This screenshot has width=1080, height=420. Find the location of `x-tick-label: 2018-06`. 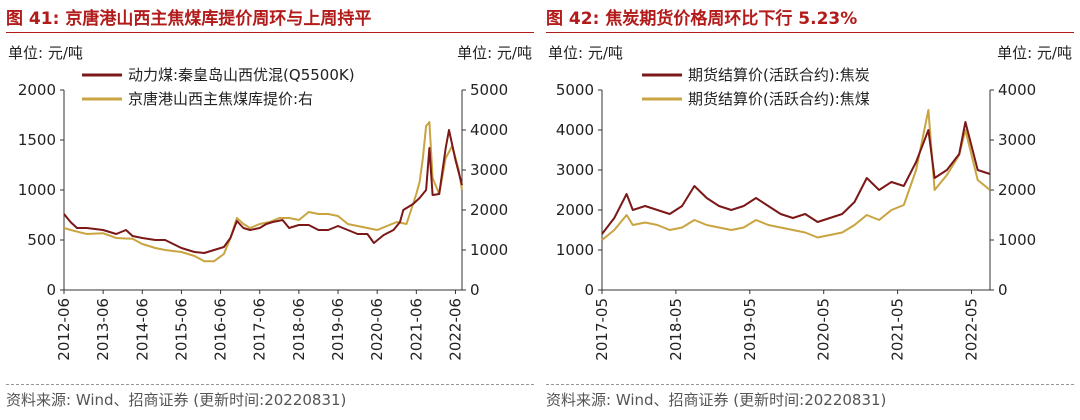

x-tick-label: 2018-06 is located at coordinates (299, 329).